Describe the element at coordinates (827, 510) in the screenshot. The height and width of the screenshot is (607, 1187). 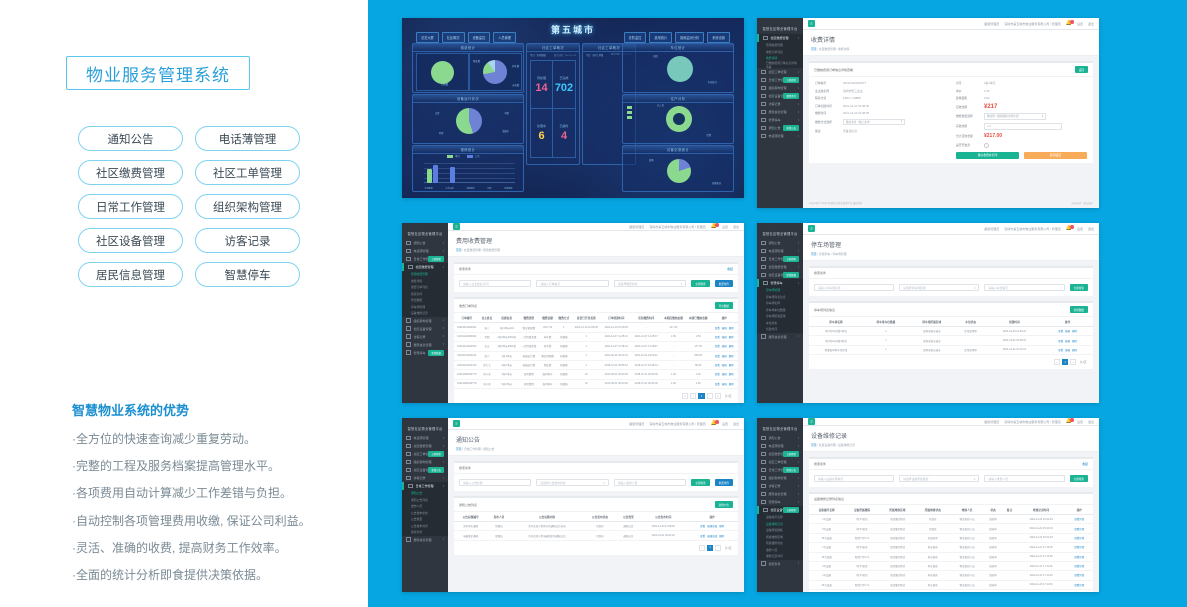
I see `column-header: 设备编号名称` at that location.